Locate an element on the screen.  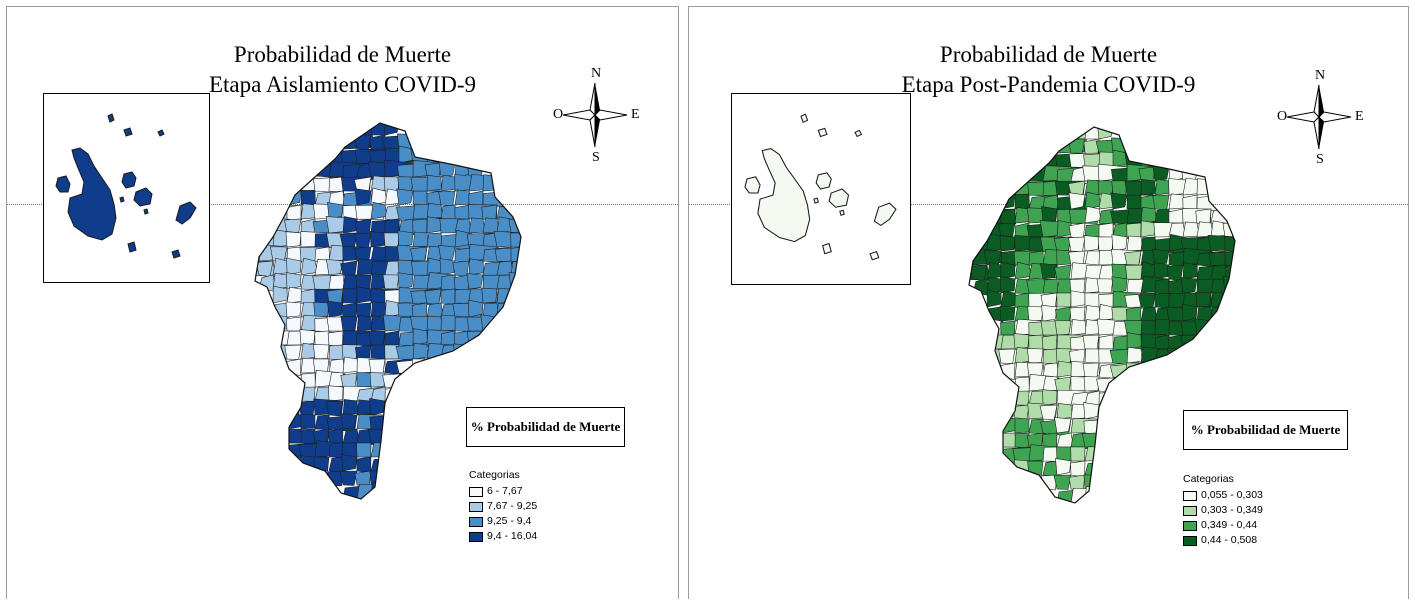
legend-item: 0,303 - 0,349 is located at coordinates (1223, 510).